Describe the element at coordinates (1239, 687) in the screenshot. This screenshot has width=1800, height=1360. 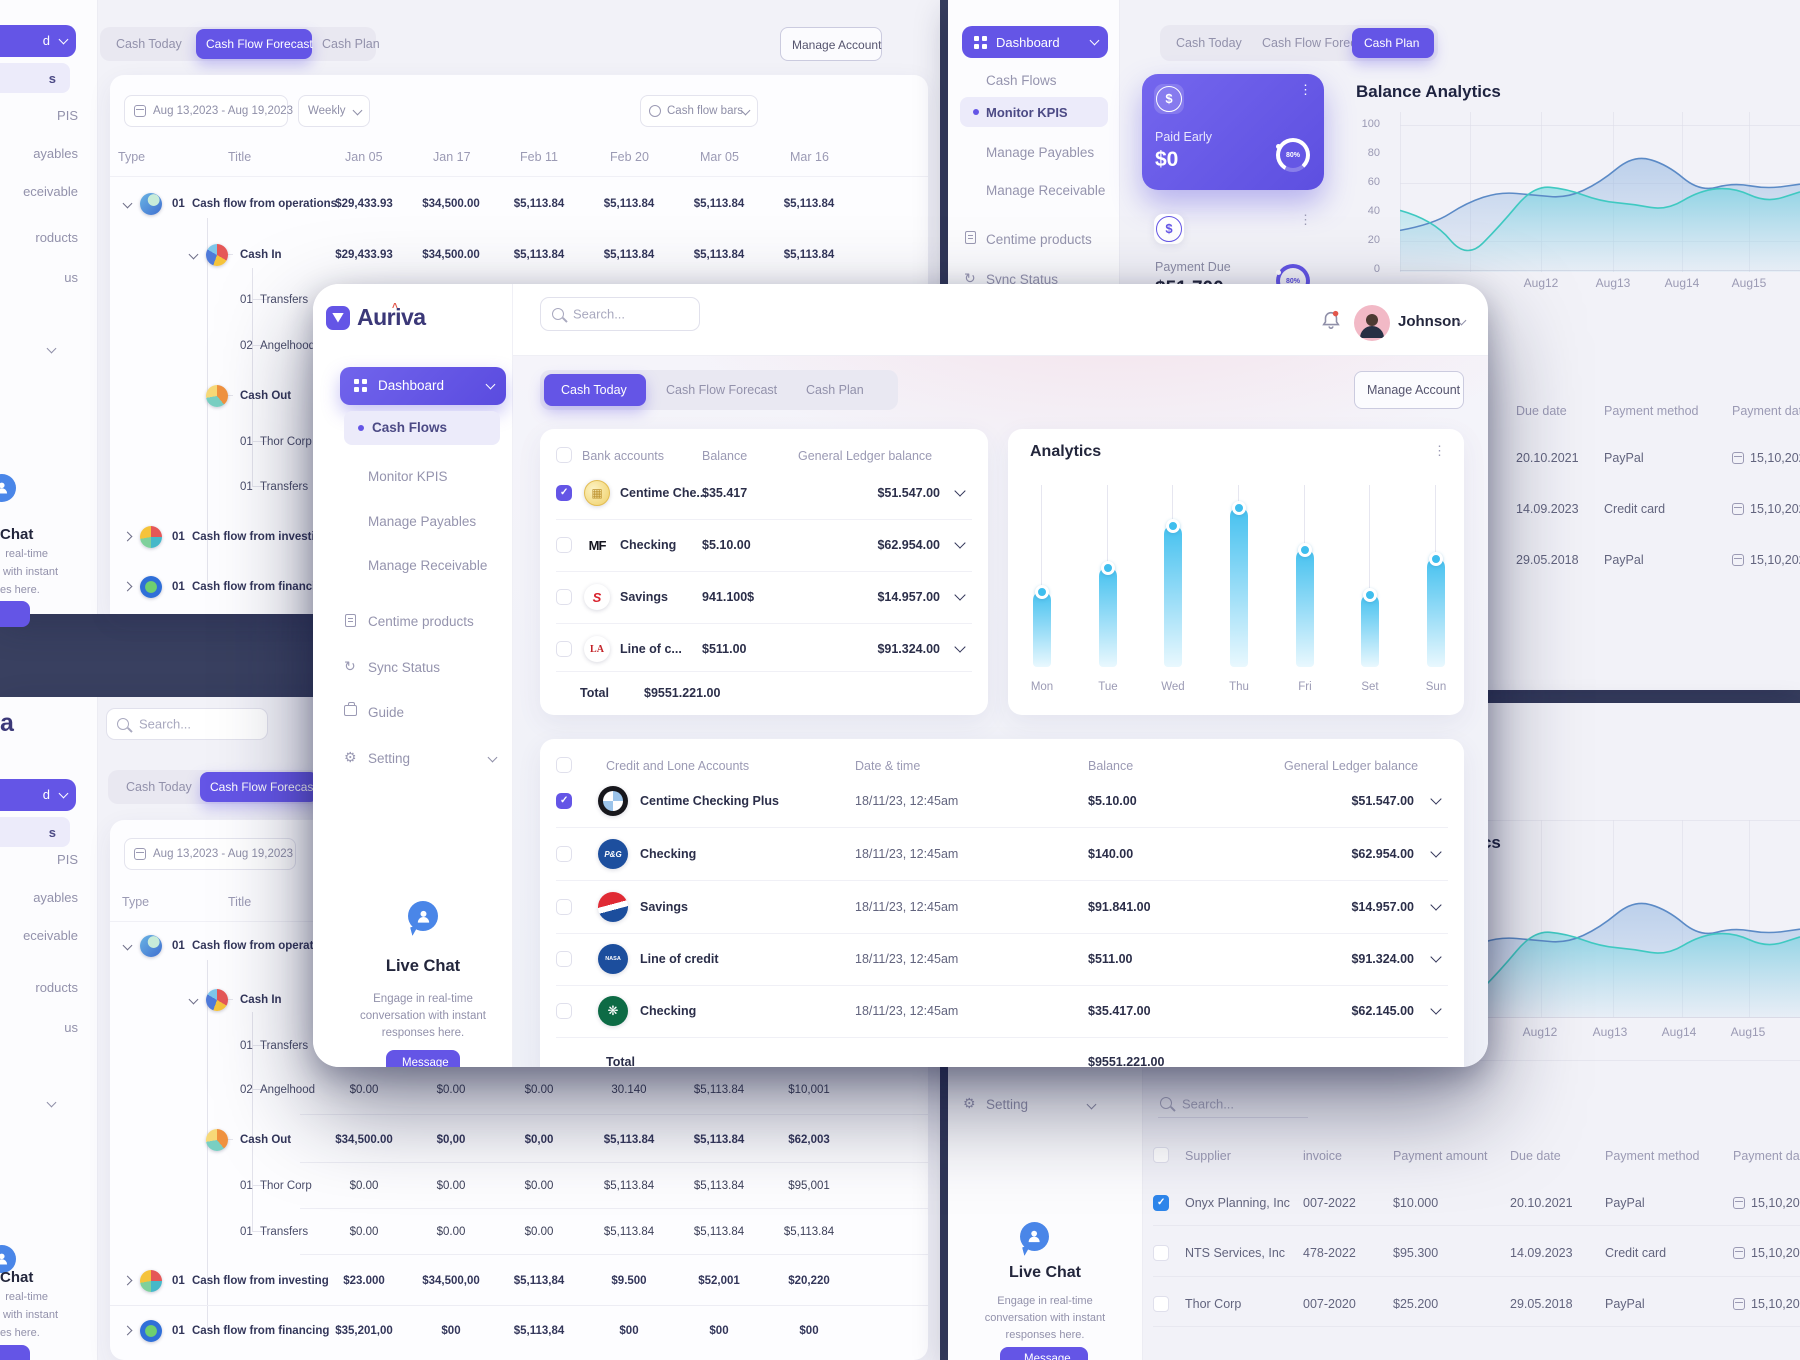
I see `day-label: Thu` at that location.